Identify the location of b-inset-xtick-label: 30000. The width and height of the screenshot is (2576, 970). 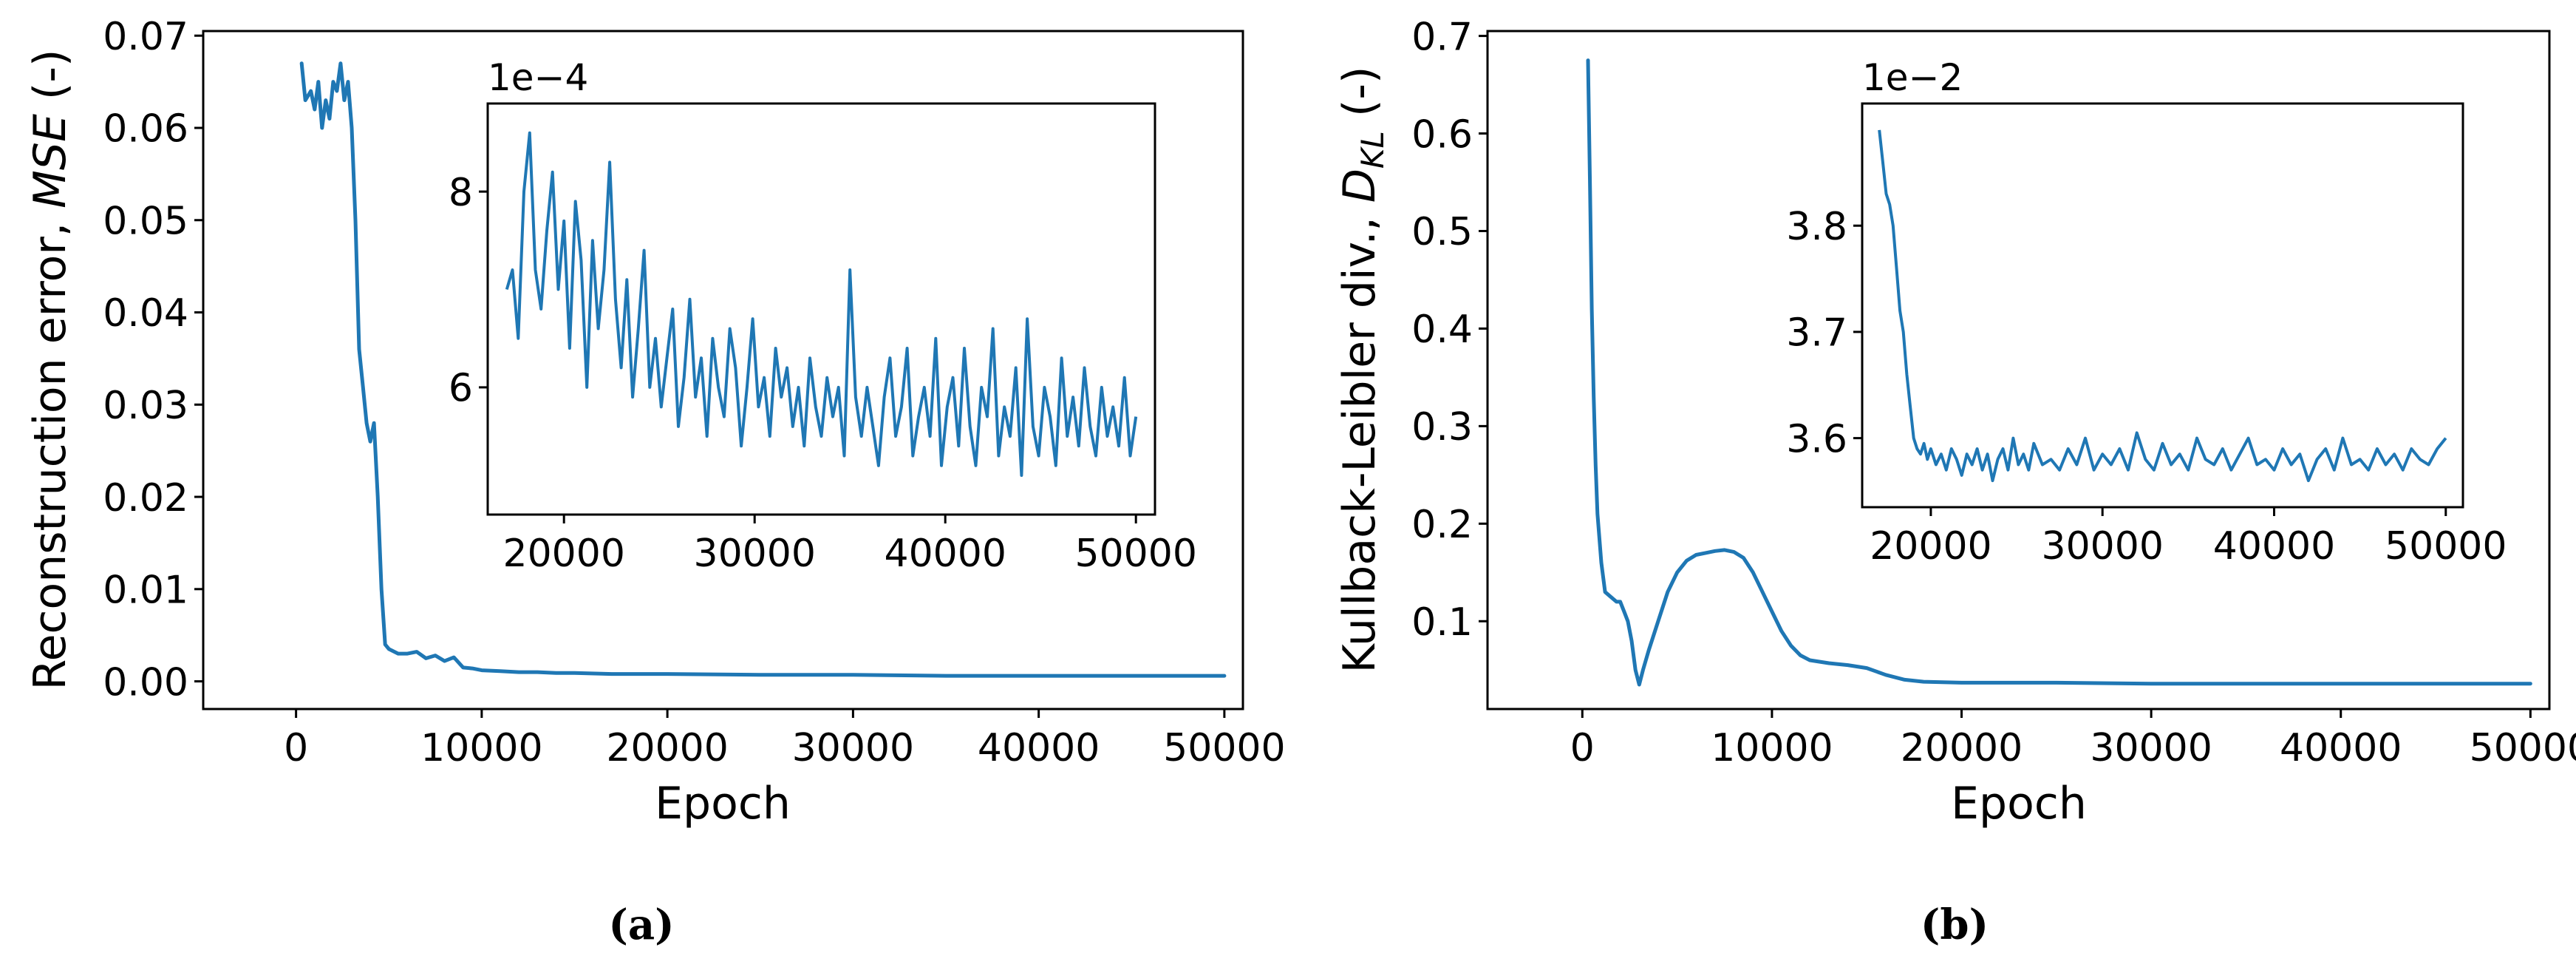
(2102, 546).